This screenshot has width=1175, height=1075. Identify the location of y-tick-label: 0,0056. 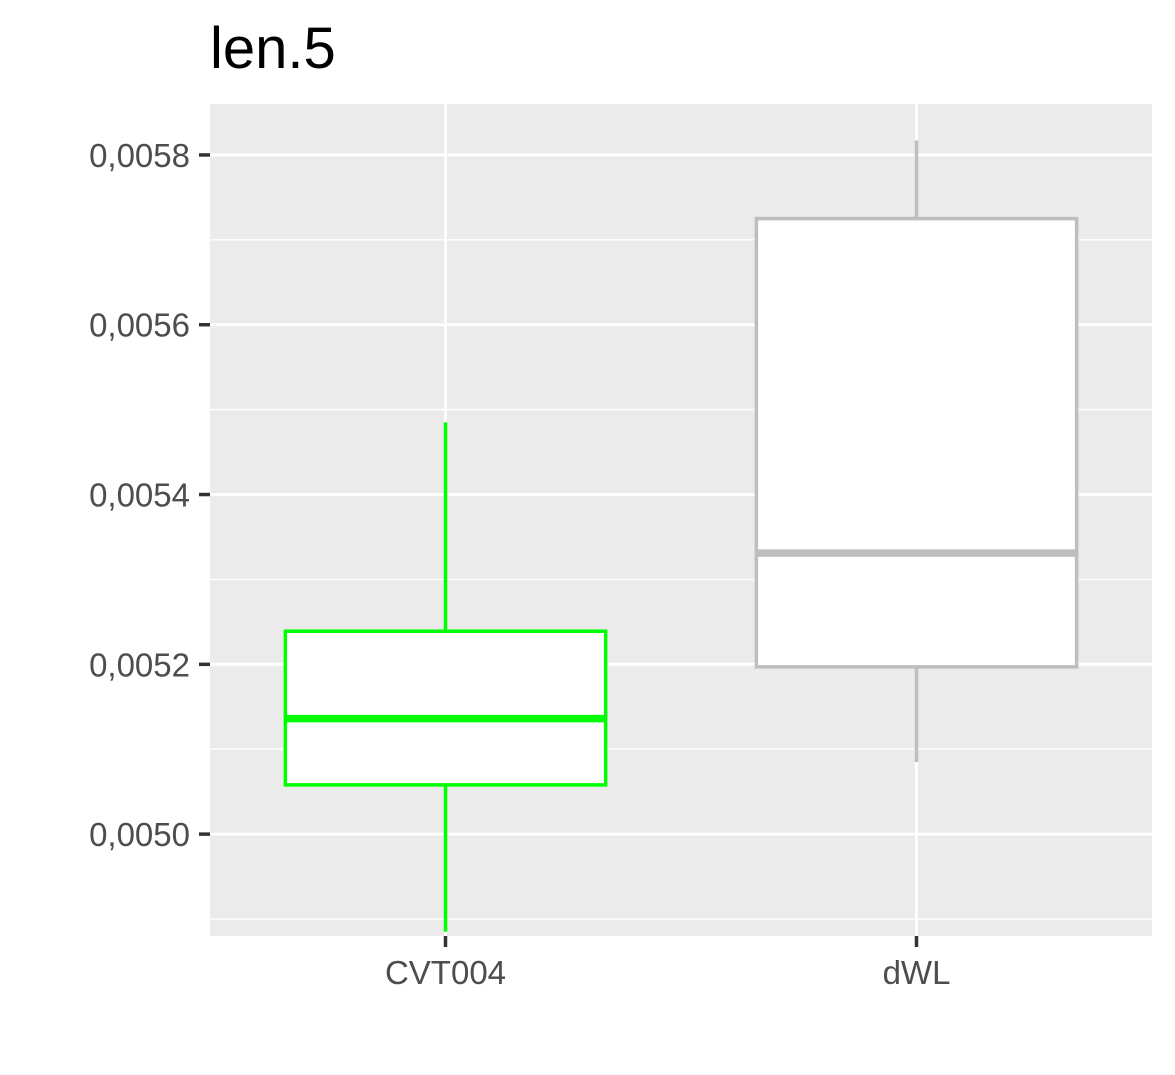
(139, 325).